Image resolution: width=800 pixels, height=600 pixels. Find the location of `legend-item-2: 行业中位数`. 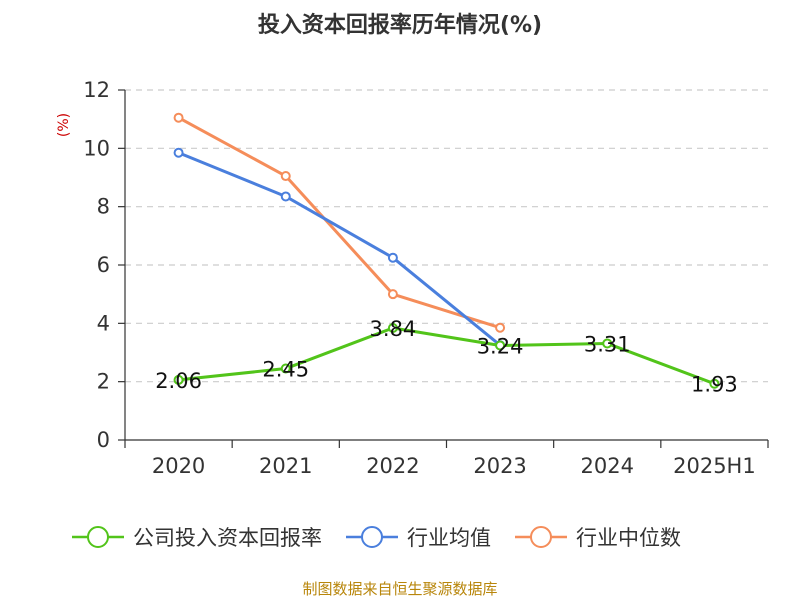

legend-item-2: 行业中位数 is located at coordinates (598, 538).